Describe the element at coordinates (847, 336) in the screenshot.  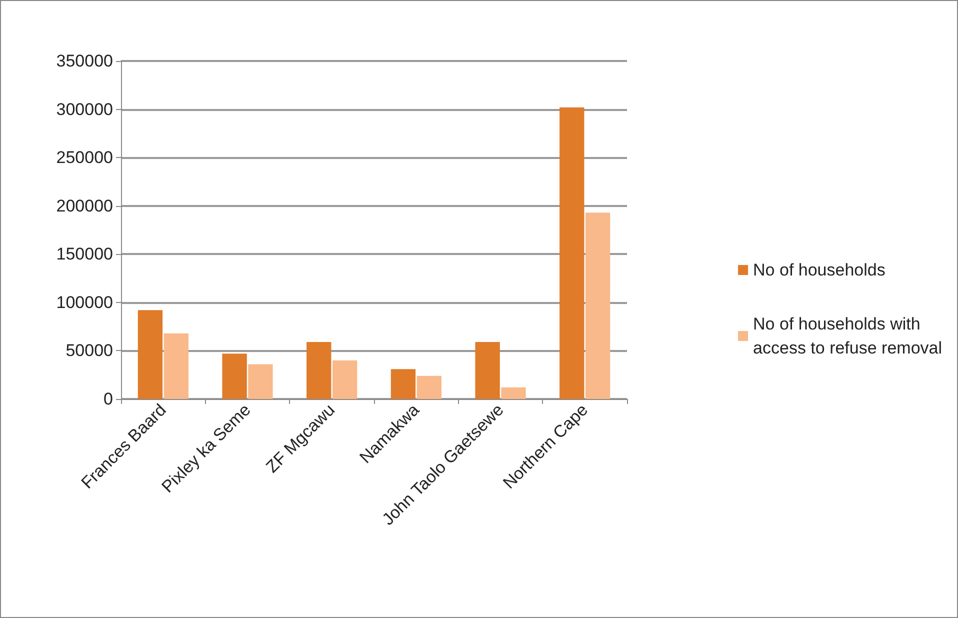
I see `legend-label: No of households with access to refuse removal` at that location.